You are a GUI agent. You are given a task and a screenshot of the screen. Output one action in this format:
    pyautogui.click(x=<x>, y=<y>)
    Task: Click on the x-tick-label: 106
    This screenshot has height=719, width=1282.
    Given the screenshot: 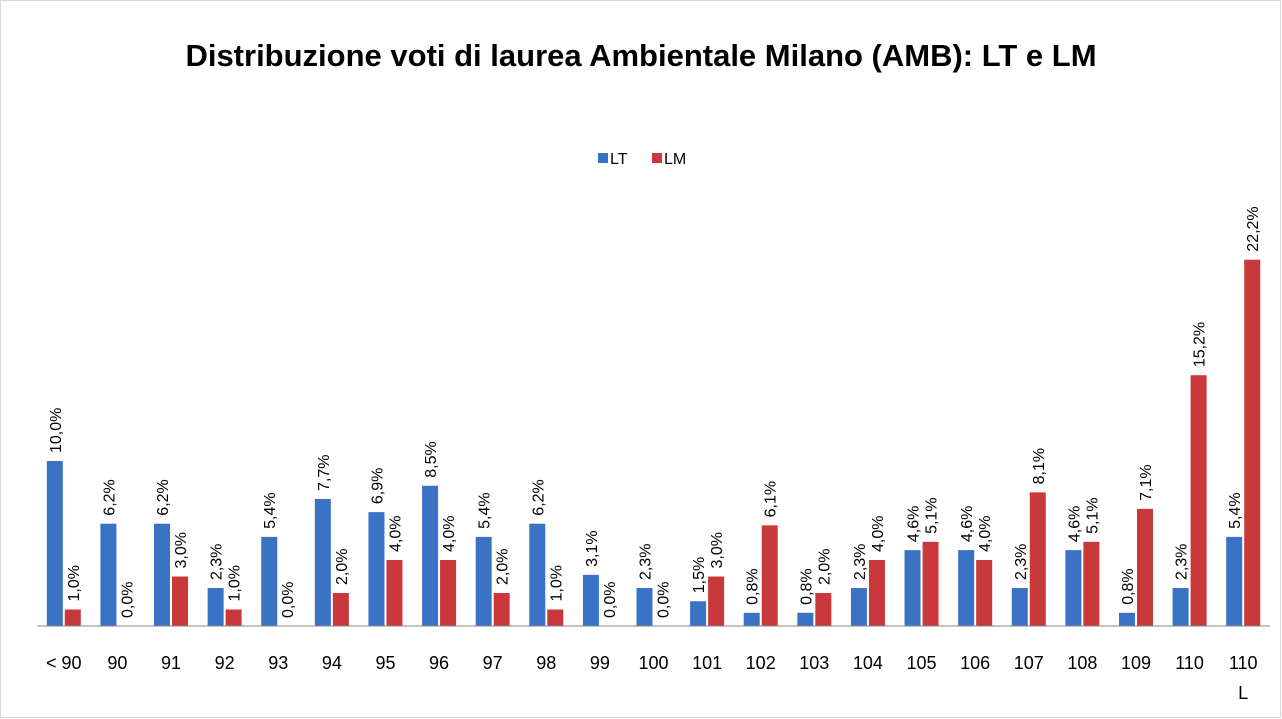 What is the action you would take?
    pyautogui.click(x=975, y=663)
    